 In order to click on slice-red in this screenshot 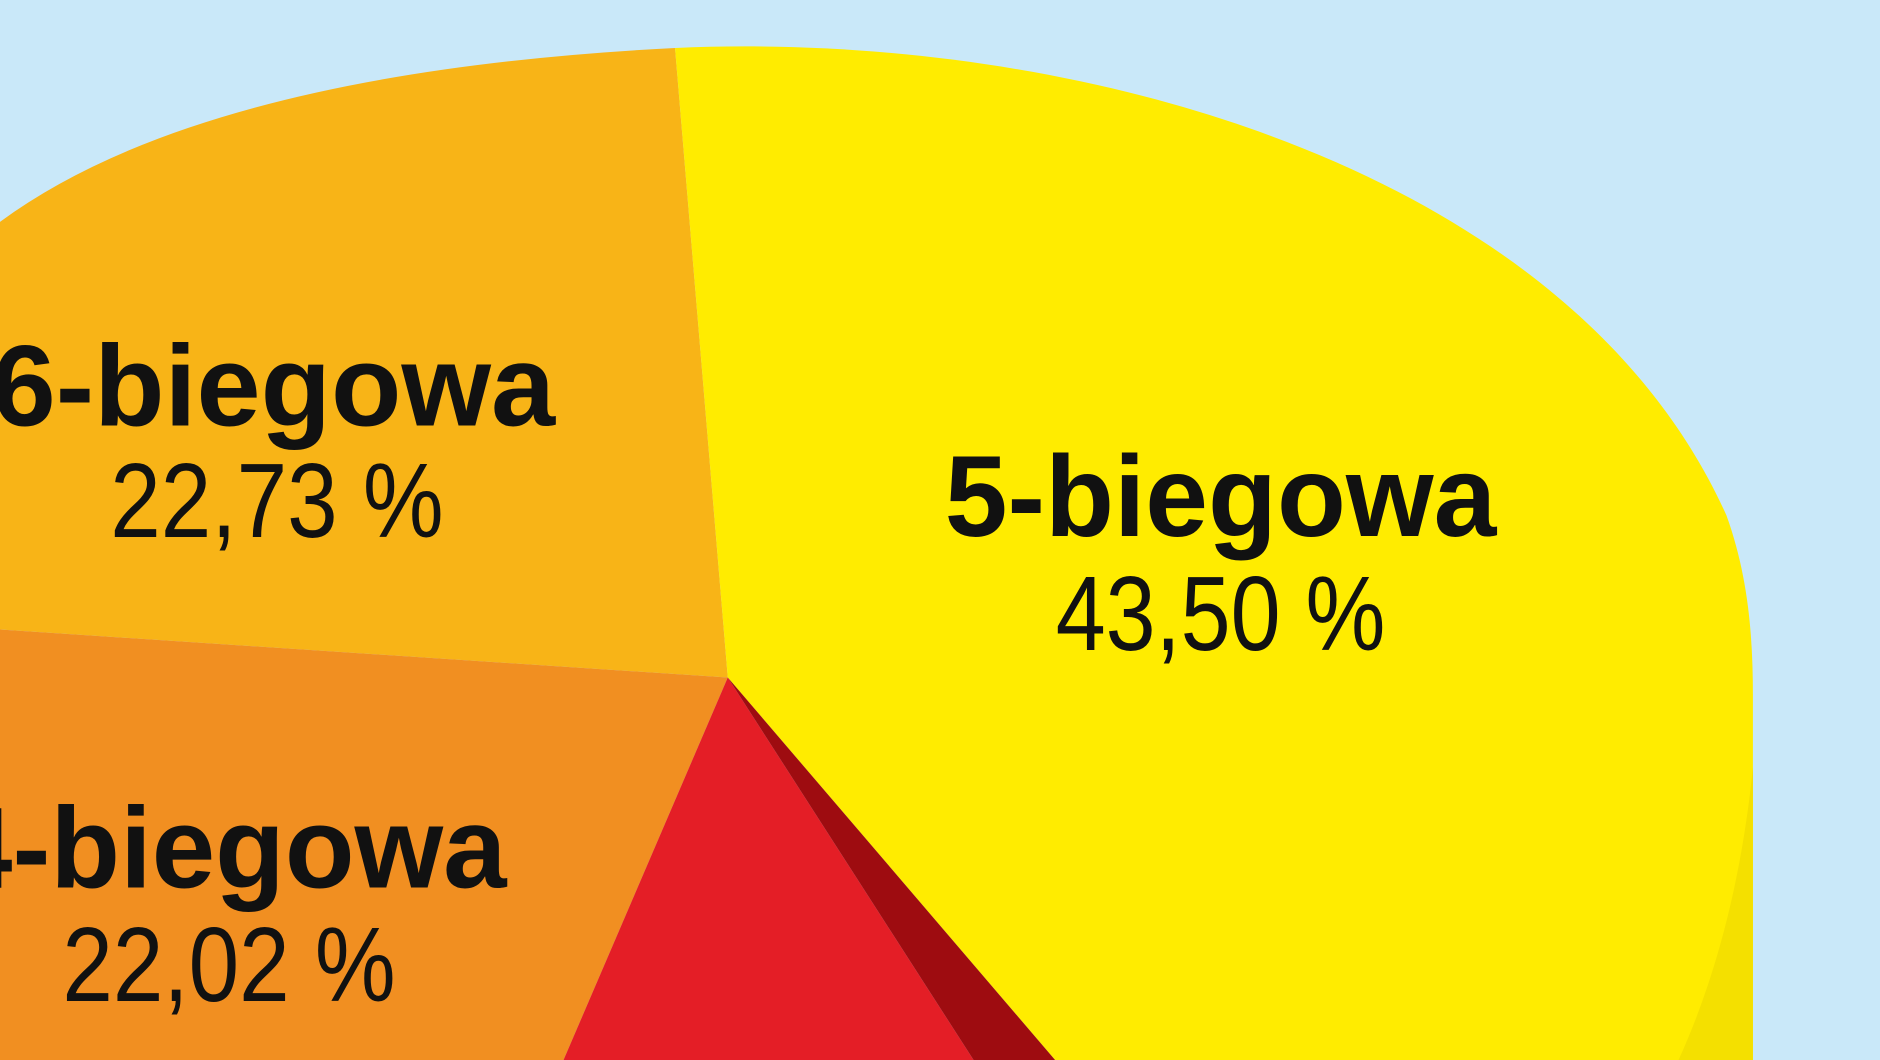, I will do `click(768, 868)`.